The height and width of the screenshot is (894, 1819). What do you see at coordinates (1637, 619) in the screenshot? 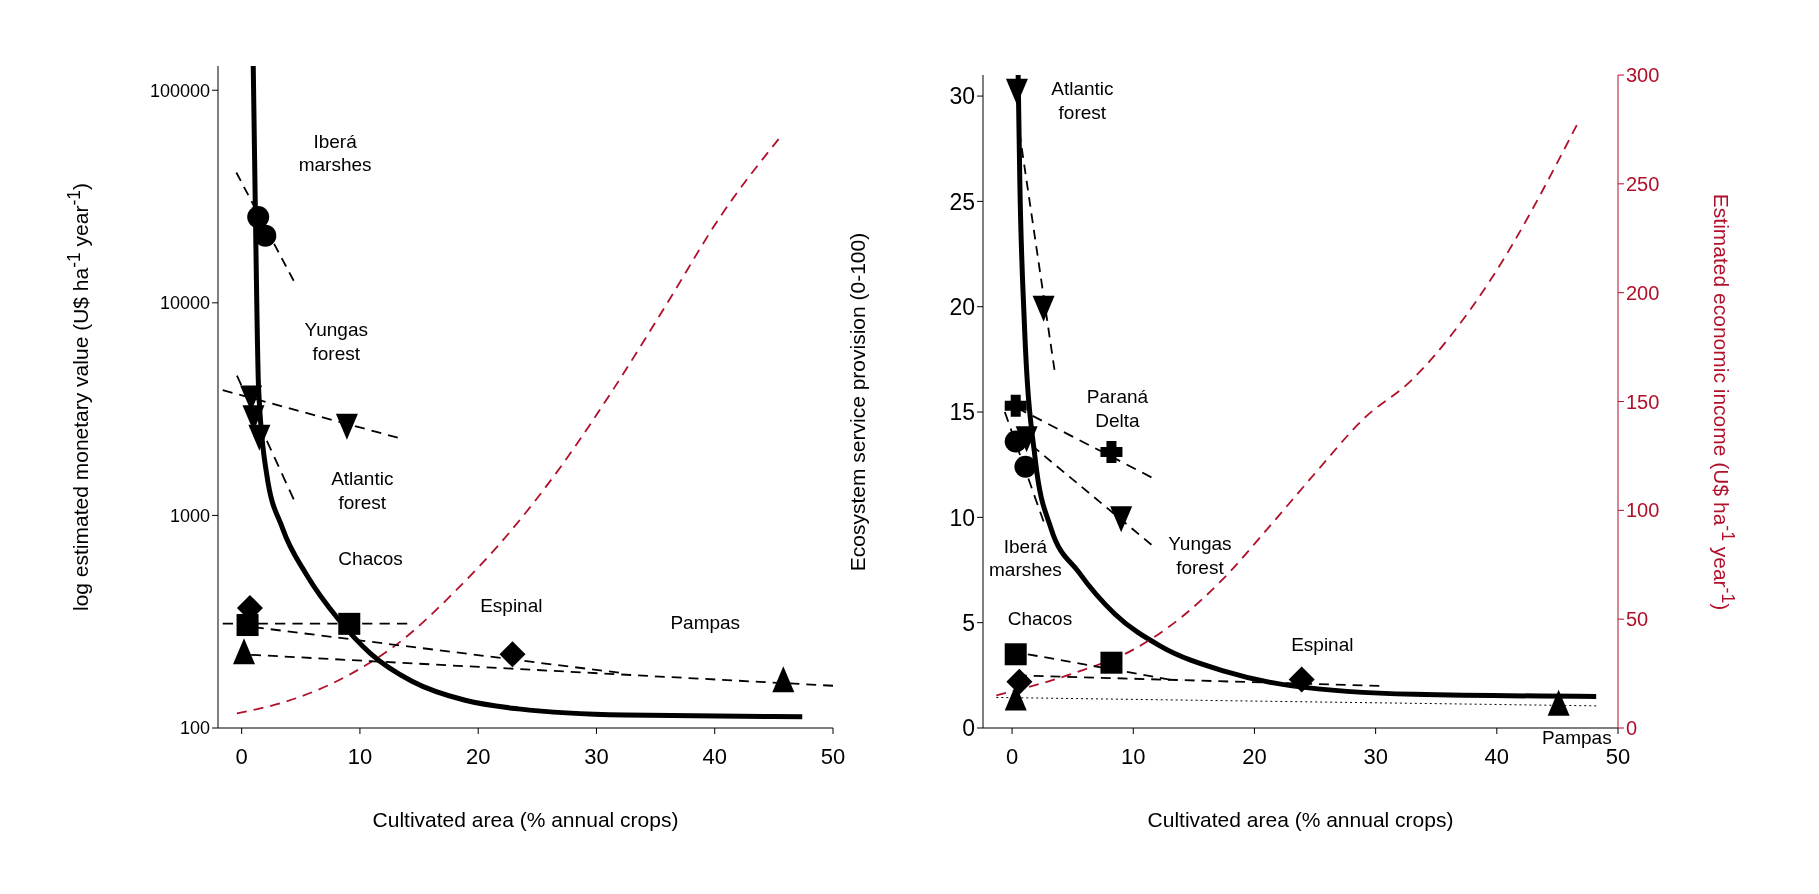
I see `y2-tick-label: 50` at bounding box center [1637, 619].